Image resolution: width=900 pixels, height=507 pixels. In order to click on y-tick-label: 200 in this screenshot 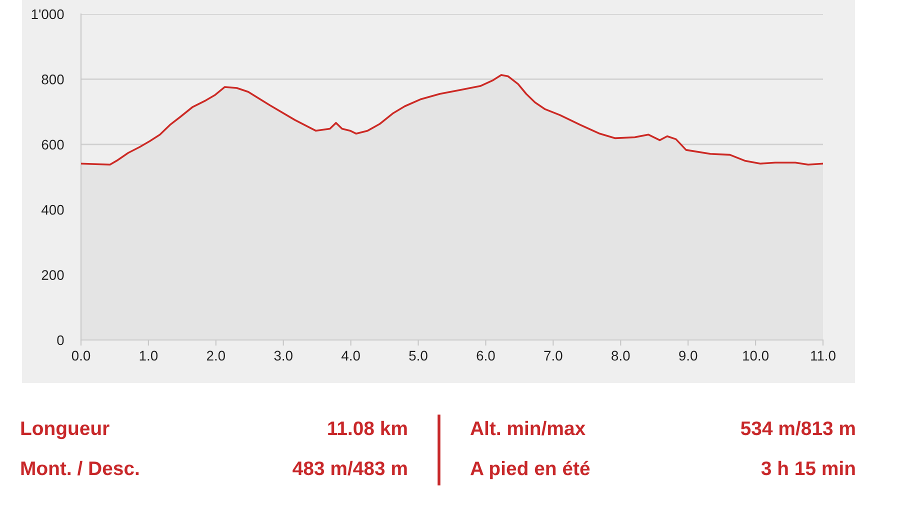, I will do `click(53, 275)`.